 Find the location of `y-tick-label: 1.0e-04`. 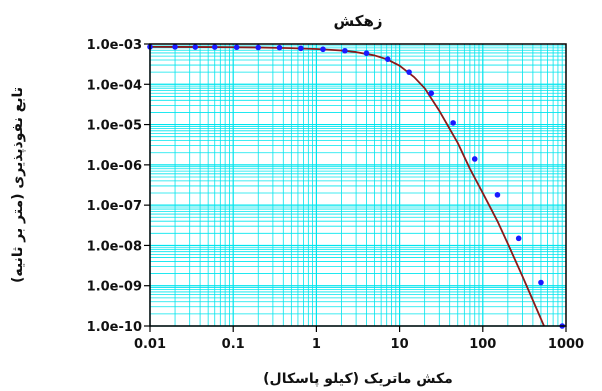

y-tick-label: 1.0e-04 is located at coordinates (114, 85).